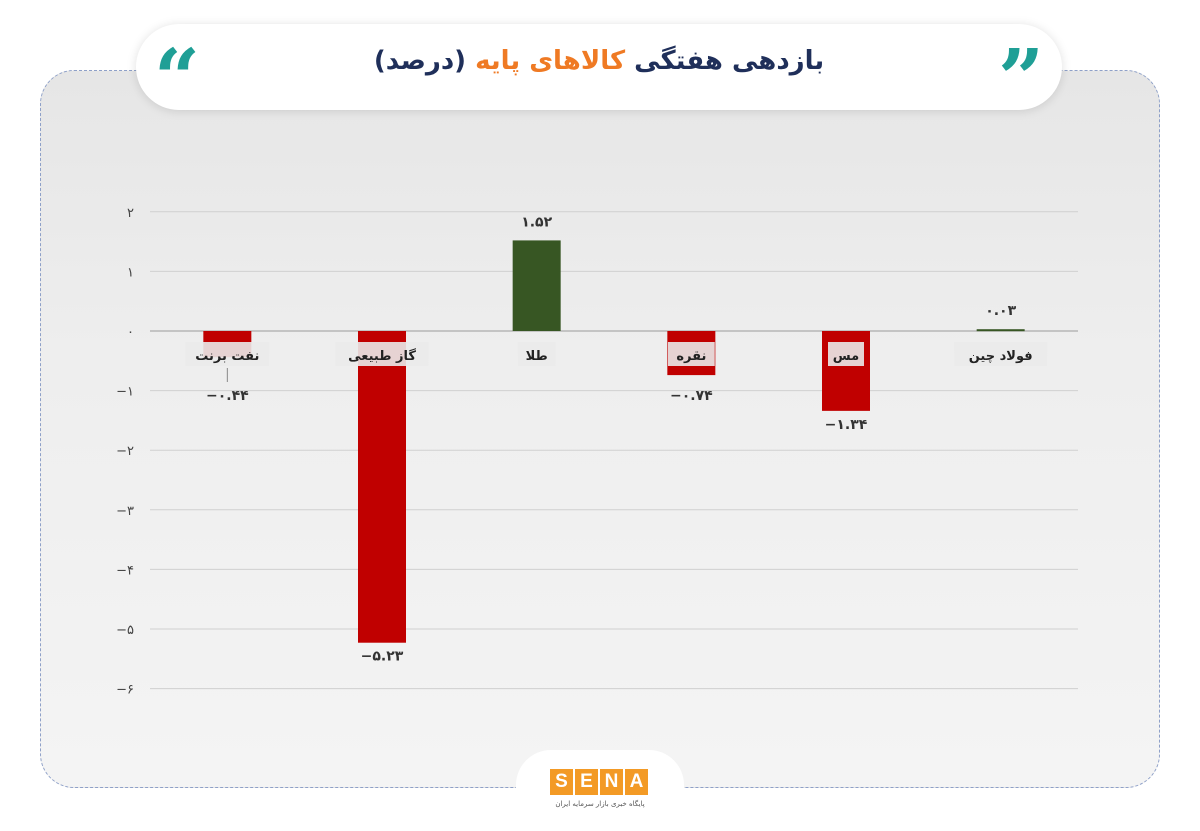 The image size is (1200, 831). Describe the element at coordinates (177, 78) in the screenshot. I see `open-quote-icon: “` at that location.